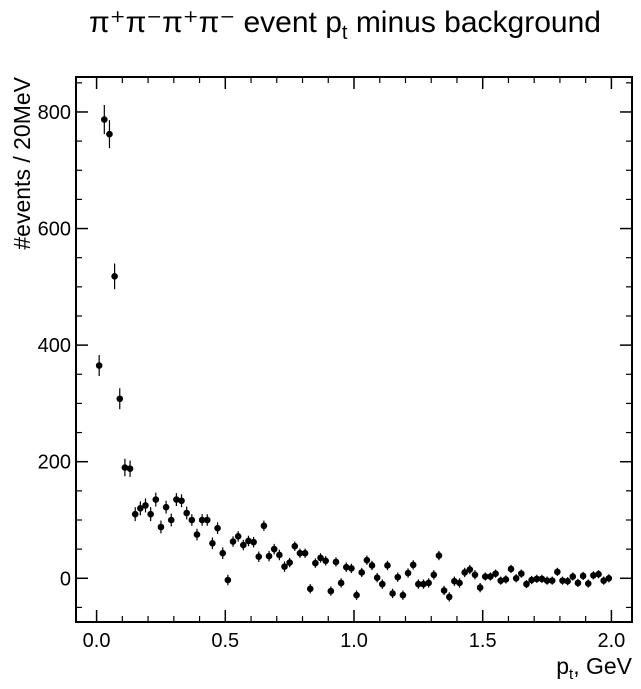 Image resolution: width=641 pixels, height=689 pixels. Describe the element at coordinates (483, 641) in the screenshot. I see `x-tick-label: 1.5` at that location.